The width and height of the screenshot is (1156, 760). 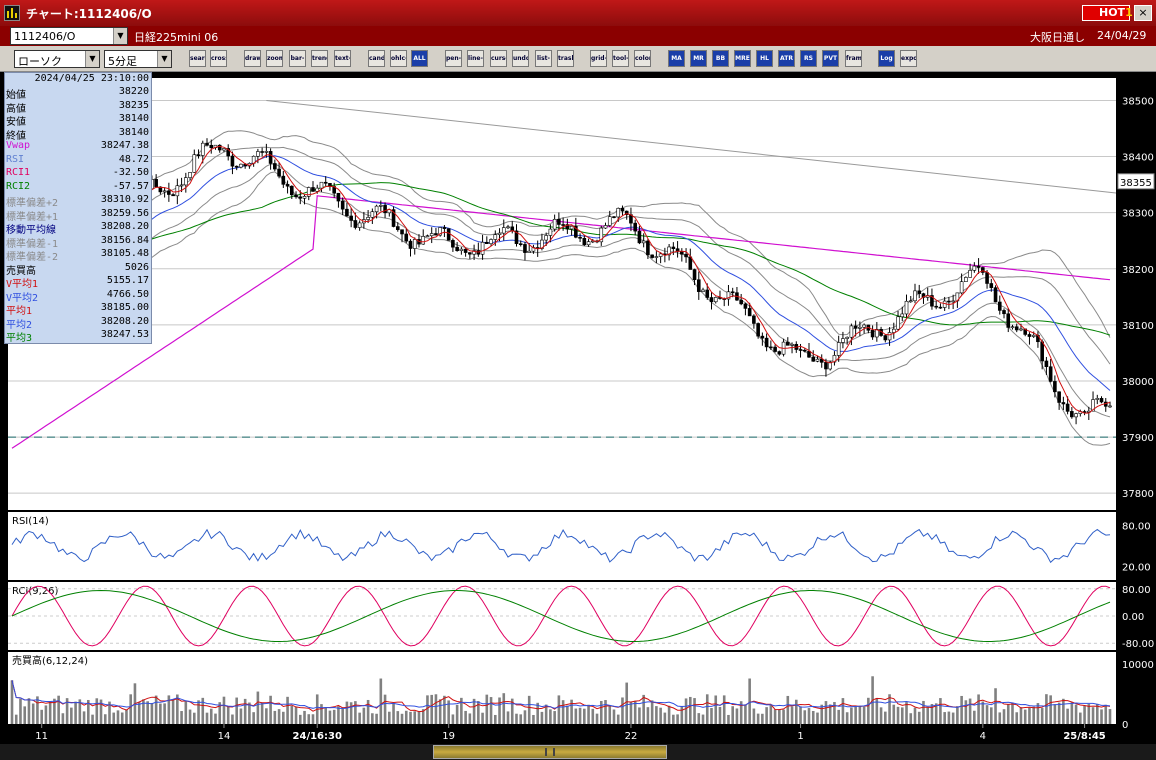 What do you see at coordinates (691, 146) in the screenshot?
I see `trend-line` at bounding box center [691, 146].